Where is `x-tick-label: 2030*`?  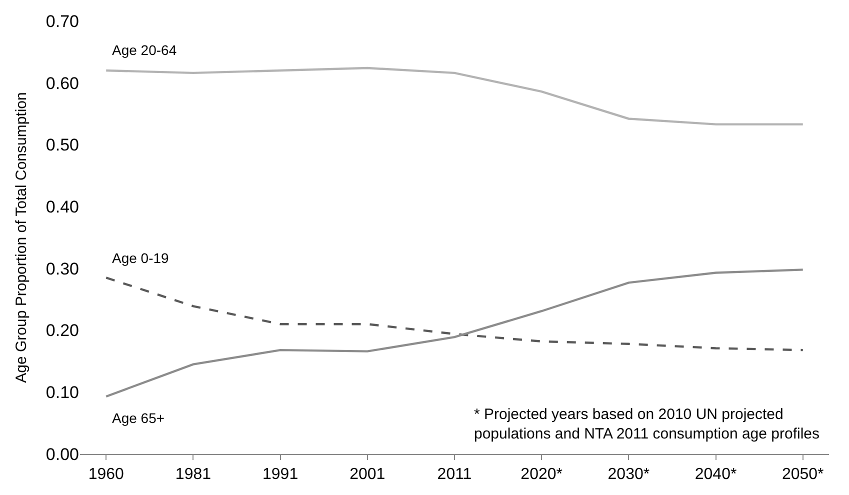 x-tick-label: 2030* is located at coordinates (629, 475).